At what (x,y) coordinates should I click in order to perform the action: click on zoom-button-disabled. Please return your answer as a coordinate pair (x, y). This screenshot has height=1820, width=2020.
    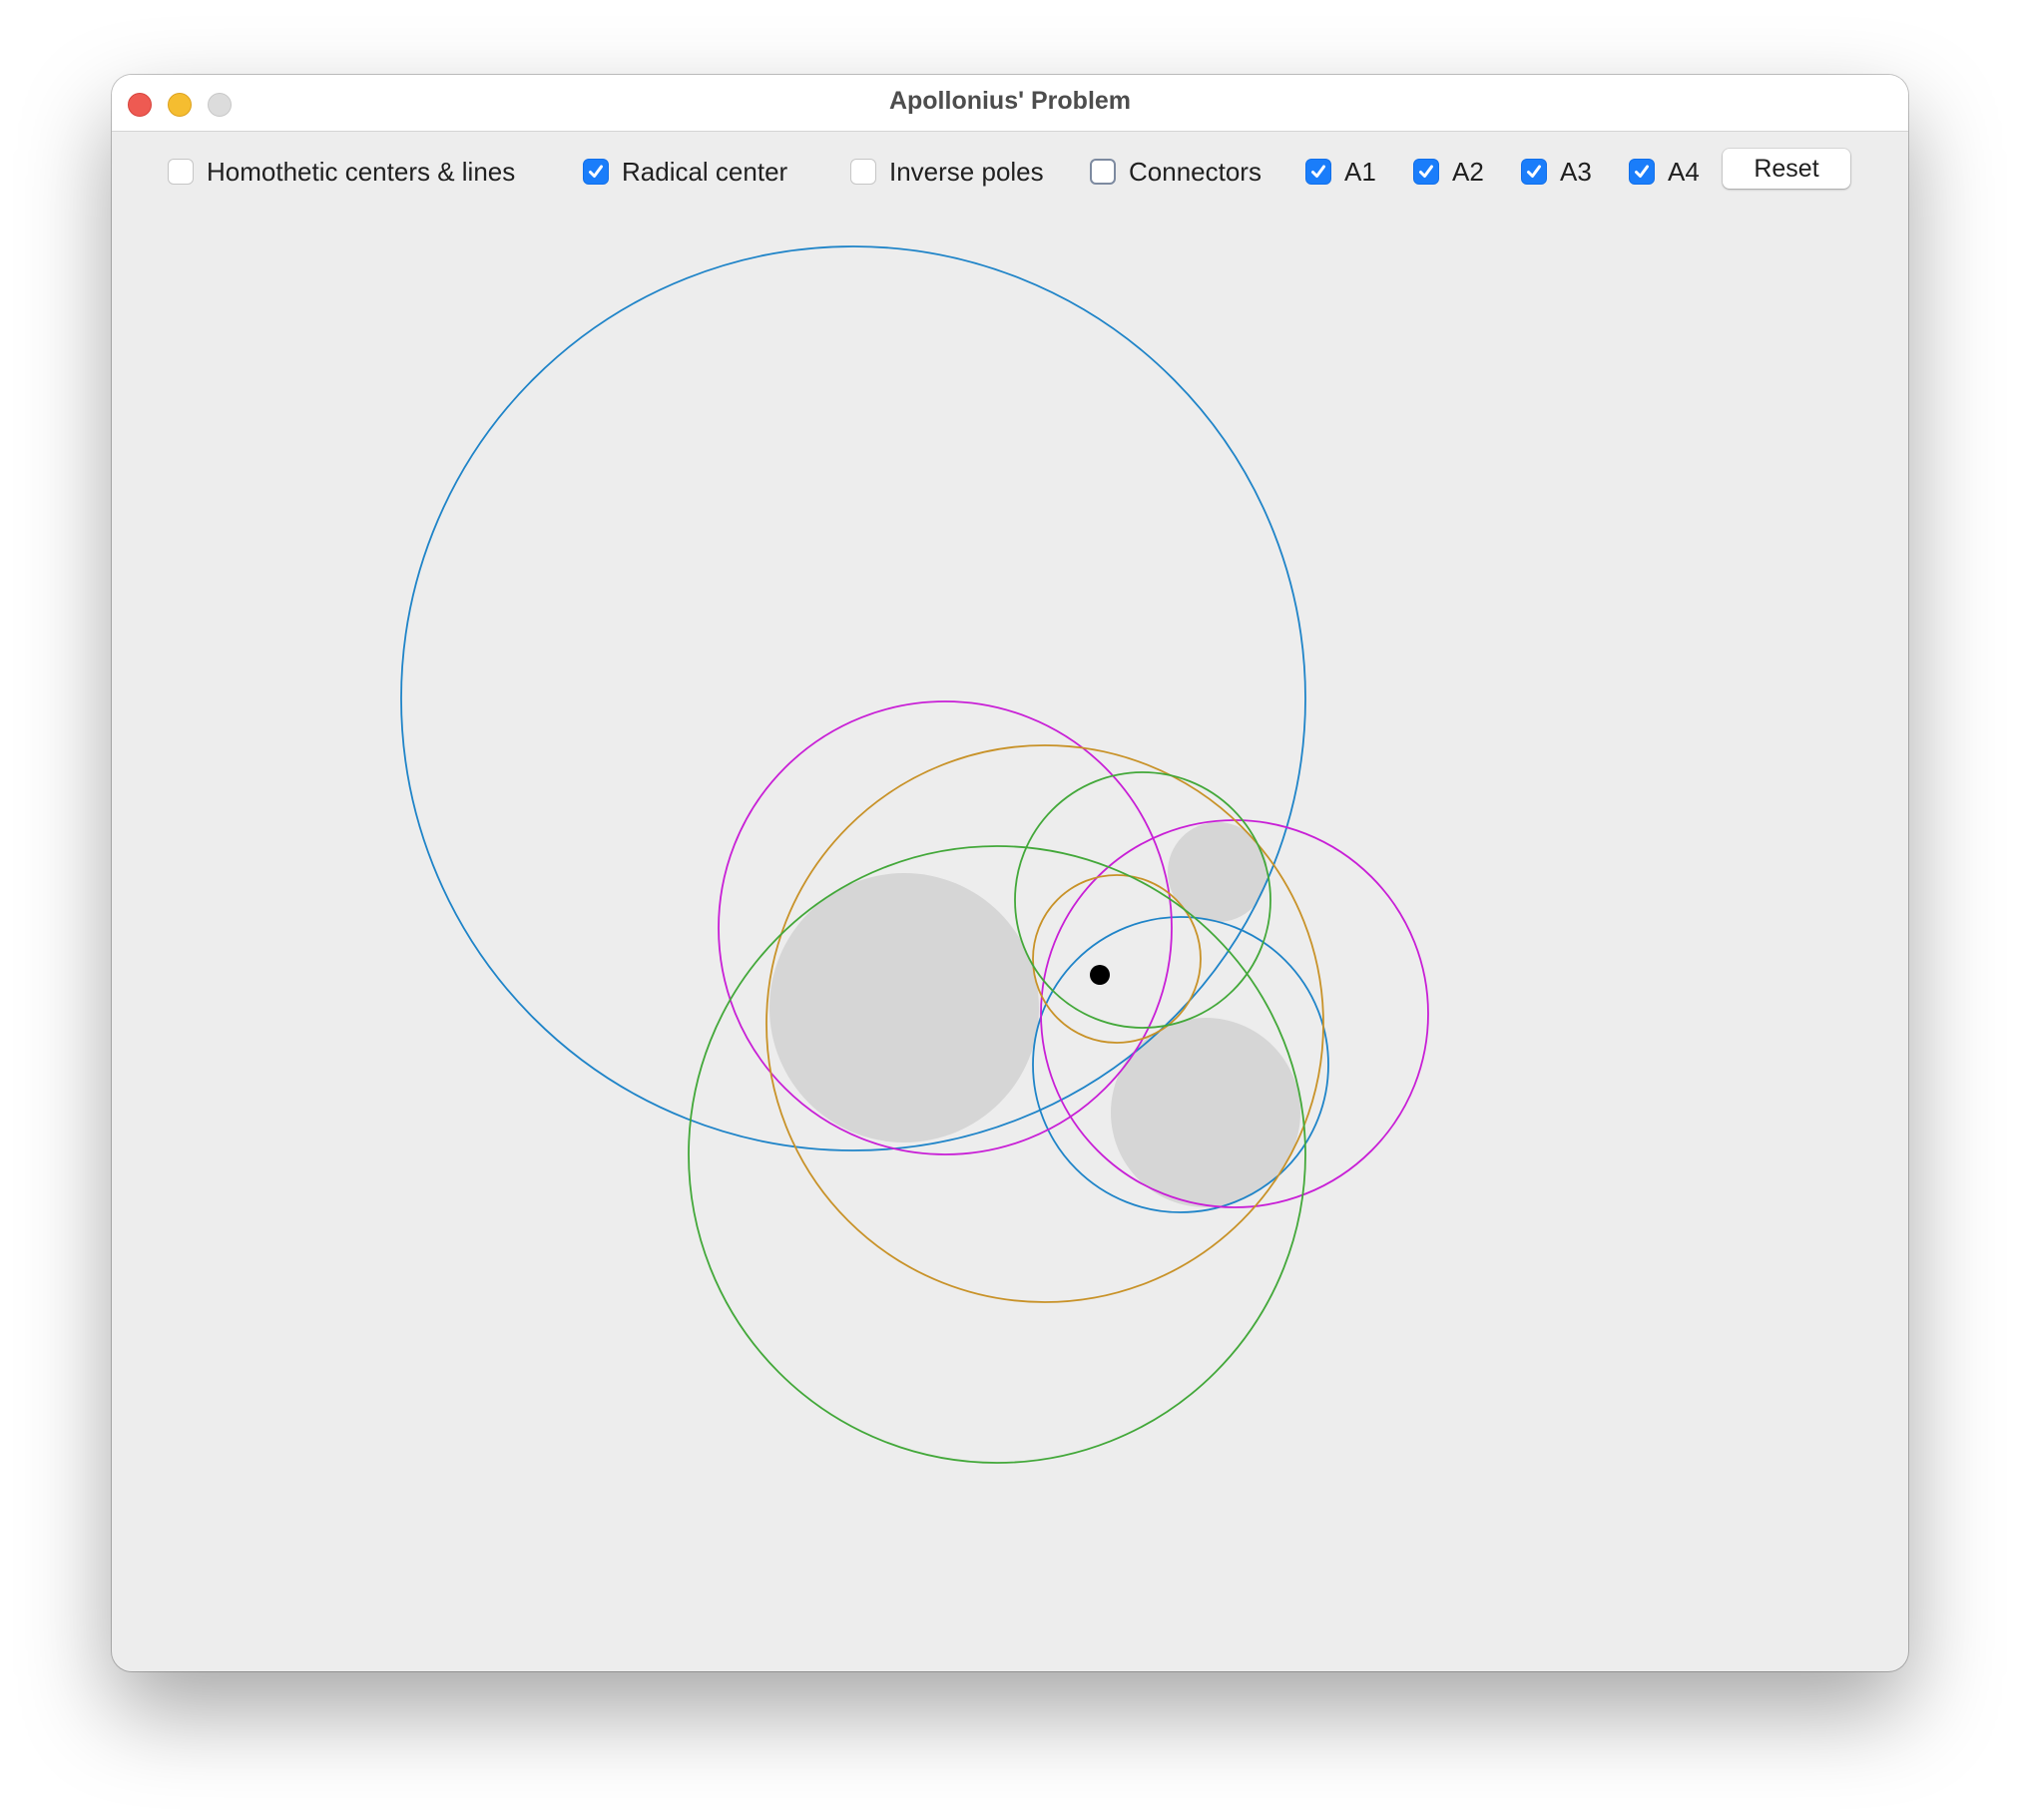
    Looking at the image, I should click on (220, 105).